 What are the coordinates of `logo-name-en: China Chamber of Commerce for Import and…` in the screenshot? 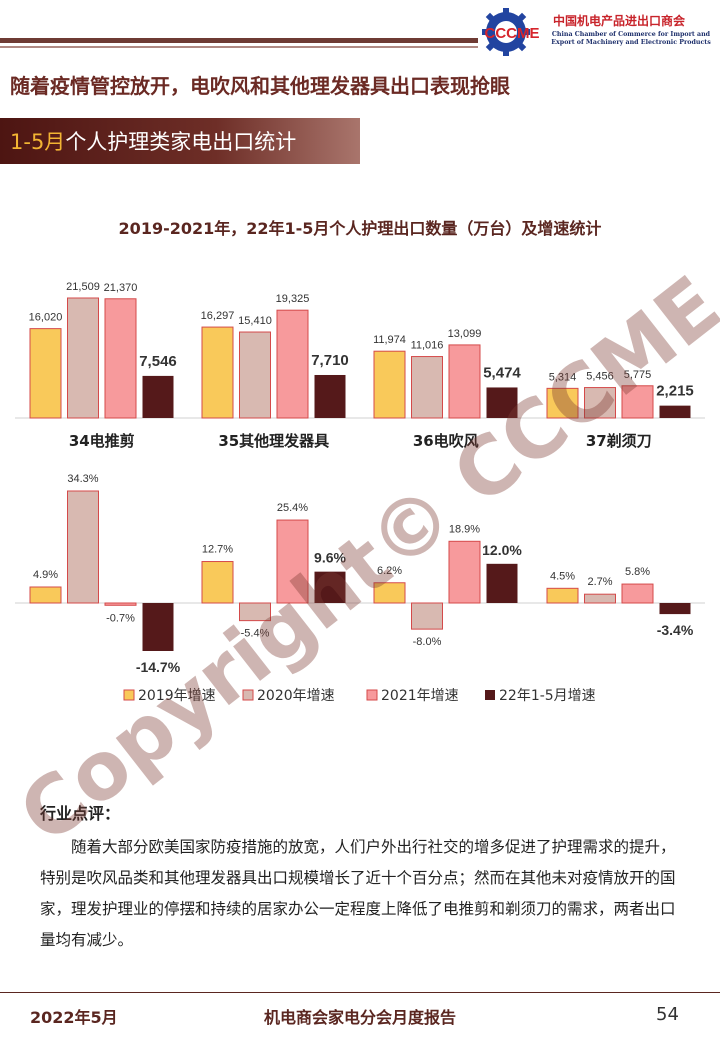 It's located at (631, 38).